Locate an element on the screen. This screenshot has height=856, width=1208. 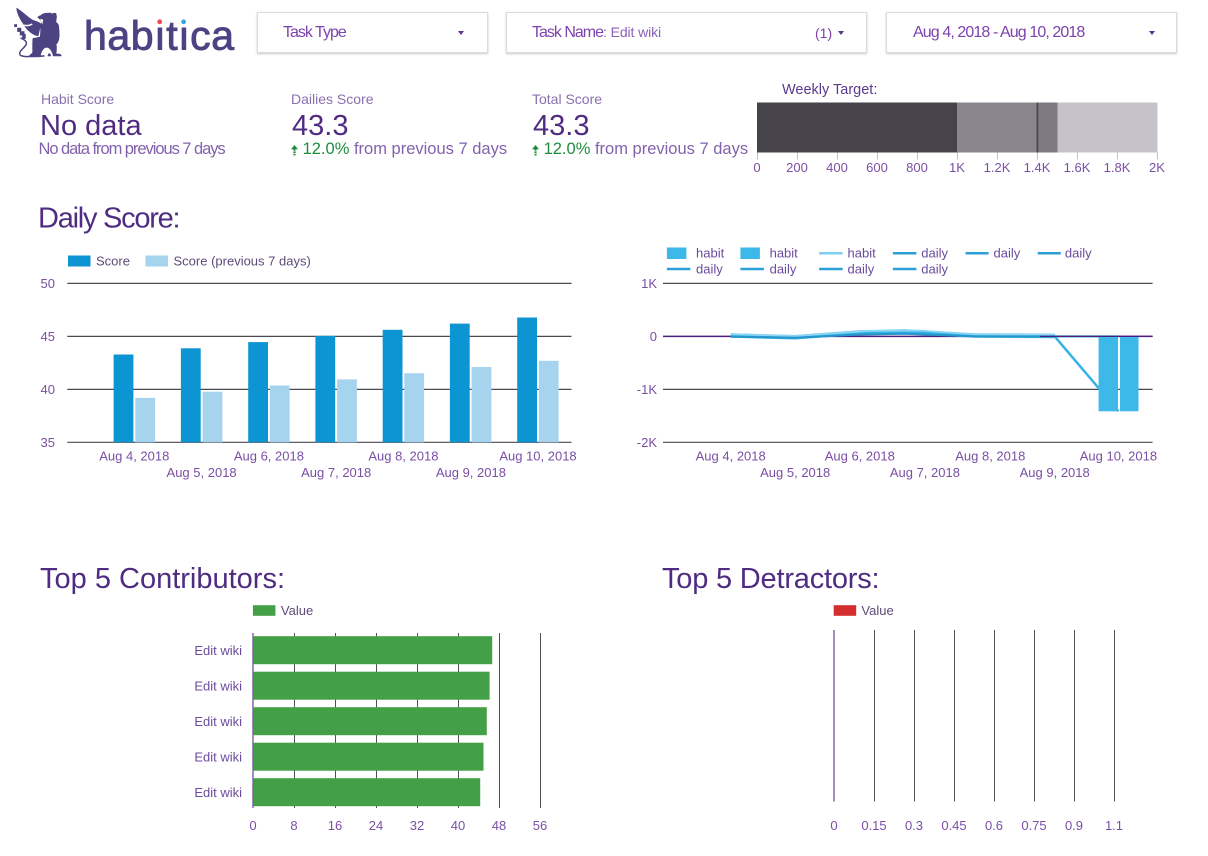
svg-text: 1.8K is located at coordinates (1117, 167).